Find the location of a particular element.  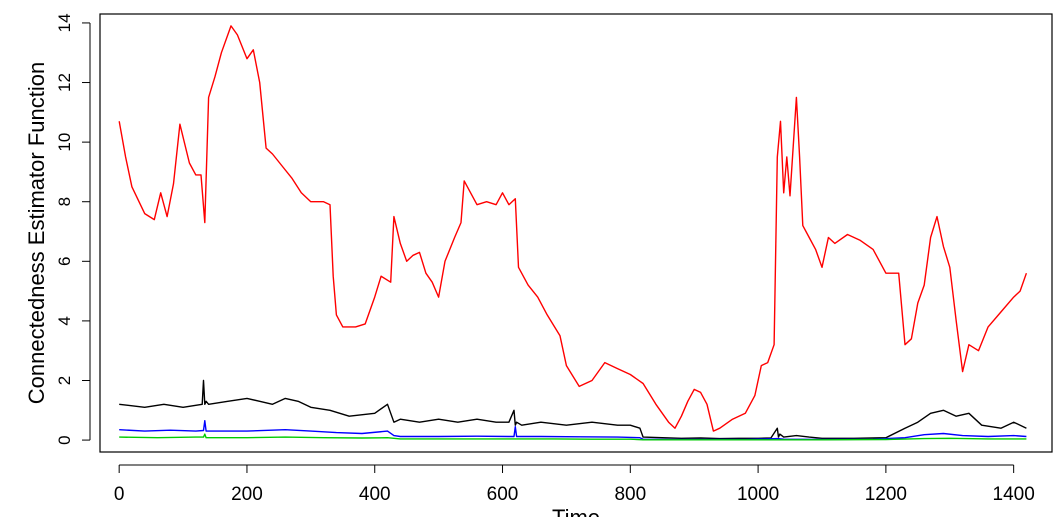

y-tick-label: 6 is located at coordinates (64, 261).